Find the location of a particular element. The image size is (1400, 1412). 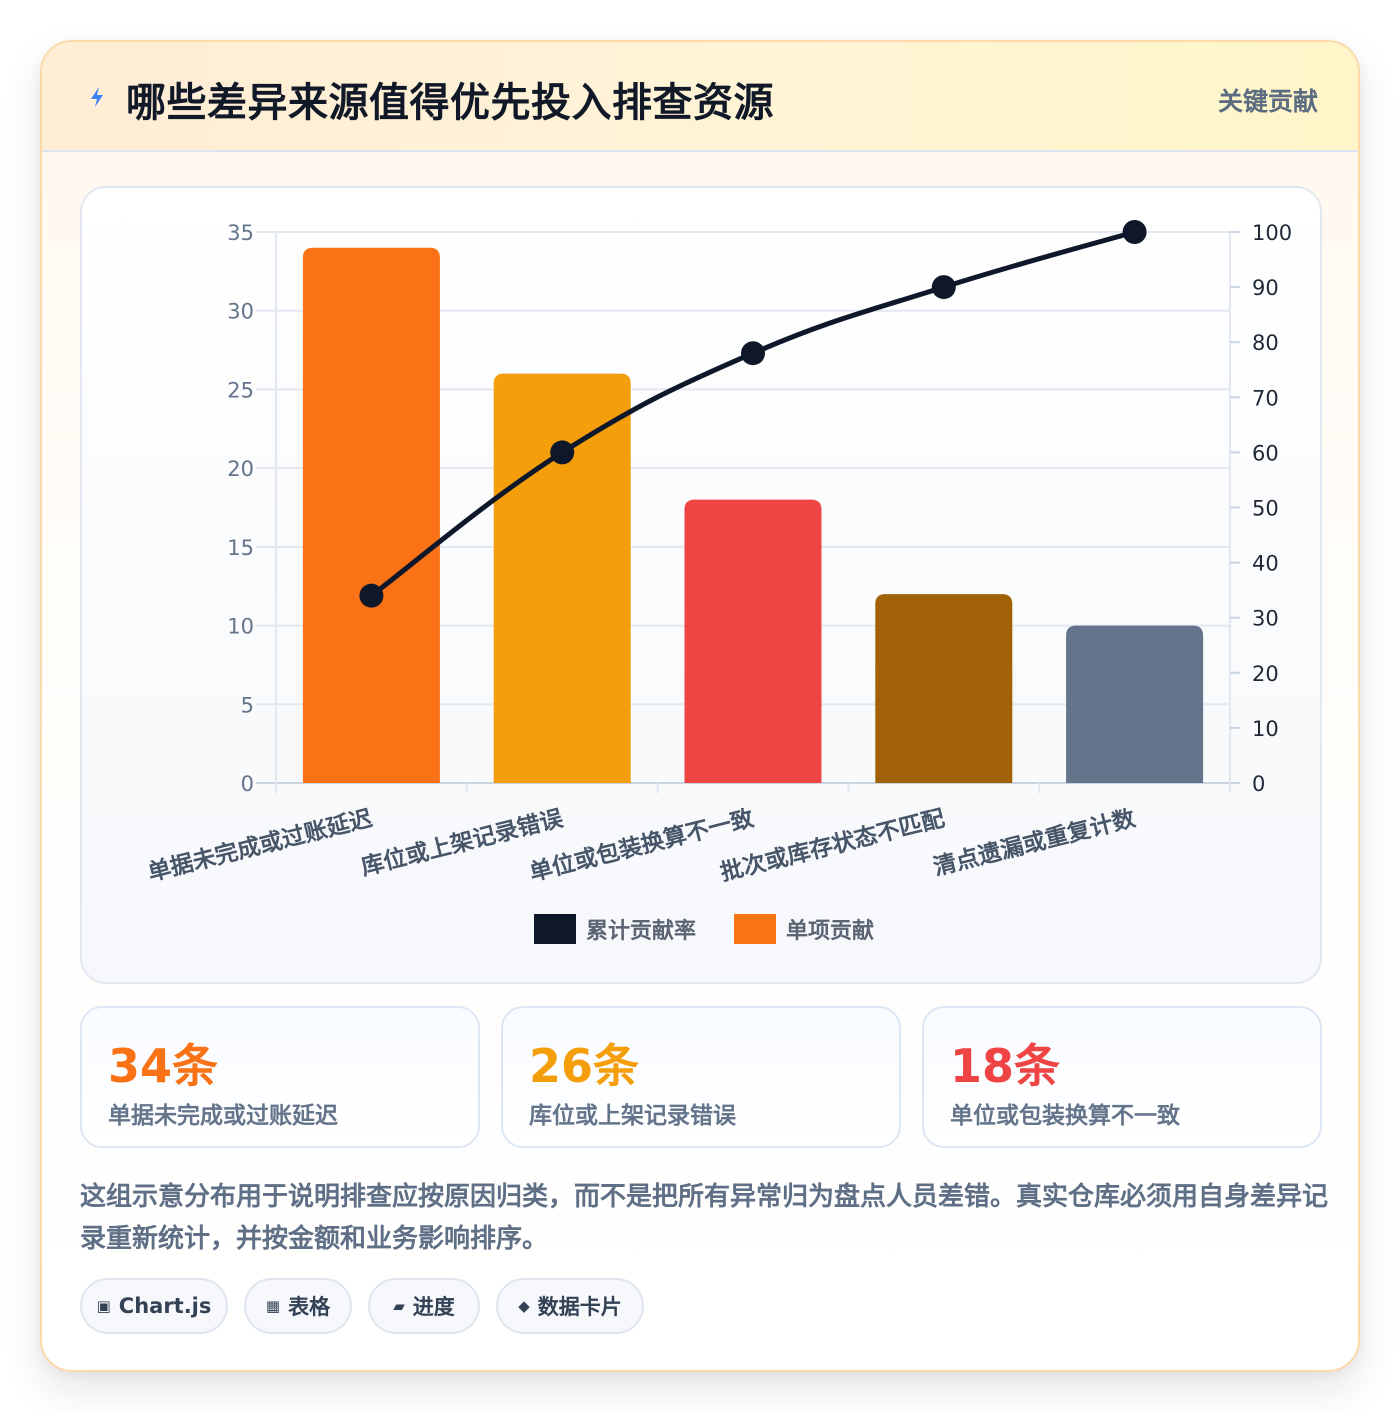

tag-chartjs: ▣ Chart.js is located at coordinates (154, 1306).